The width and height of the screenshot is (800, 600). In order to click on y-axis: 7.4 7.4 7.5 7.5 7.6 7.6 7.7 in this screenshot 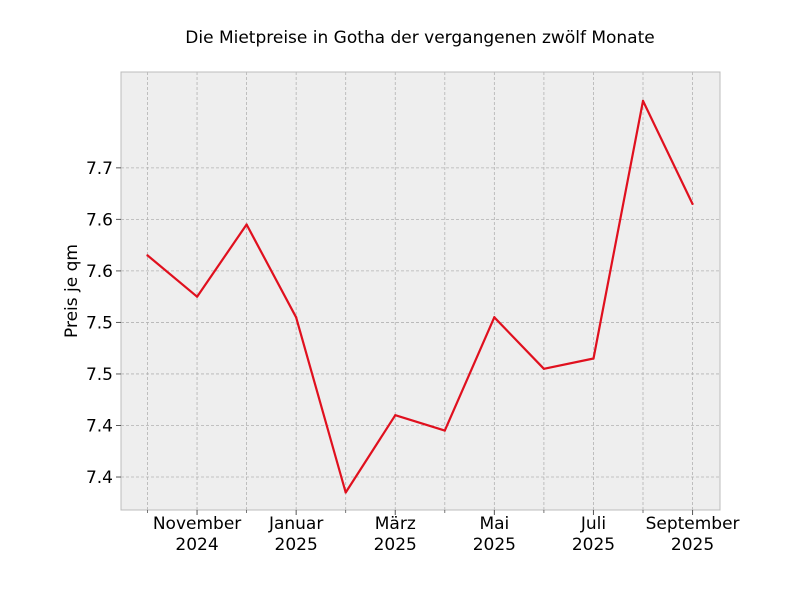, I will do `click(103, 323)`.